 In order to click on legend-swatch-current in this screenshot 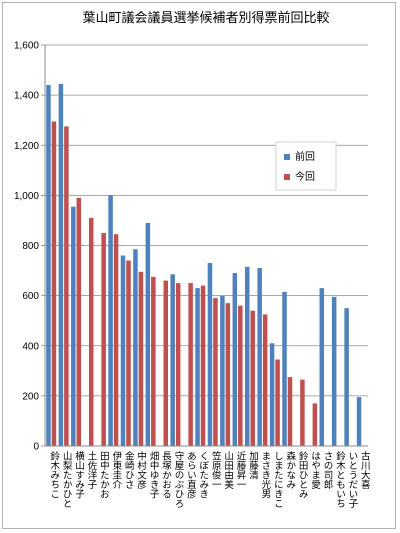, I will do `click(287, 177)`.